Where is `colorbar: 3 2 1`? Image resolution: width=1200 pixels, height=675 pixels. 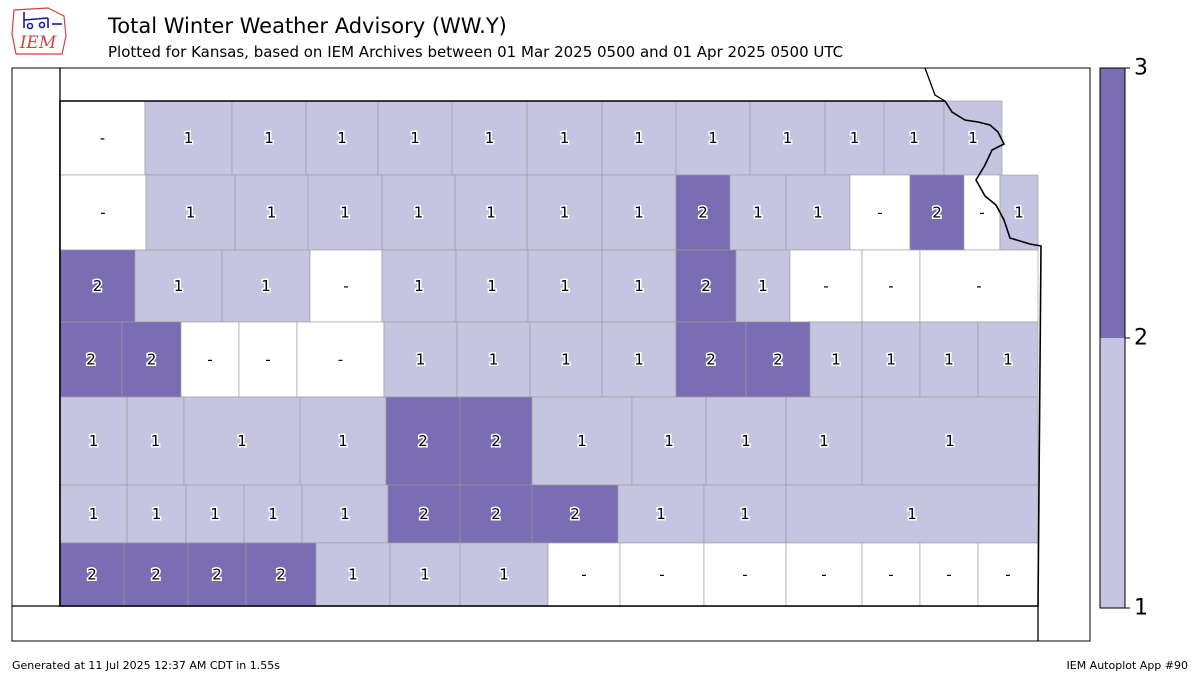 colorbar: 3 2 1 is located at coordinates (1123, 338).